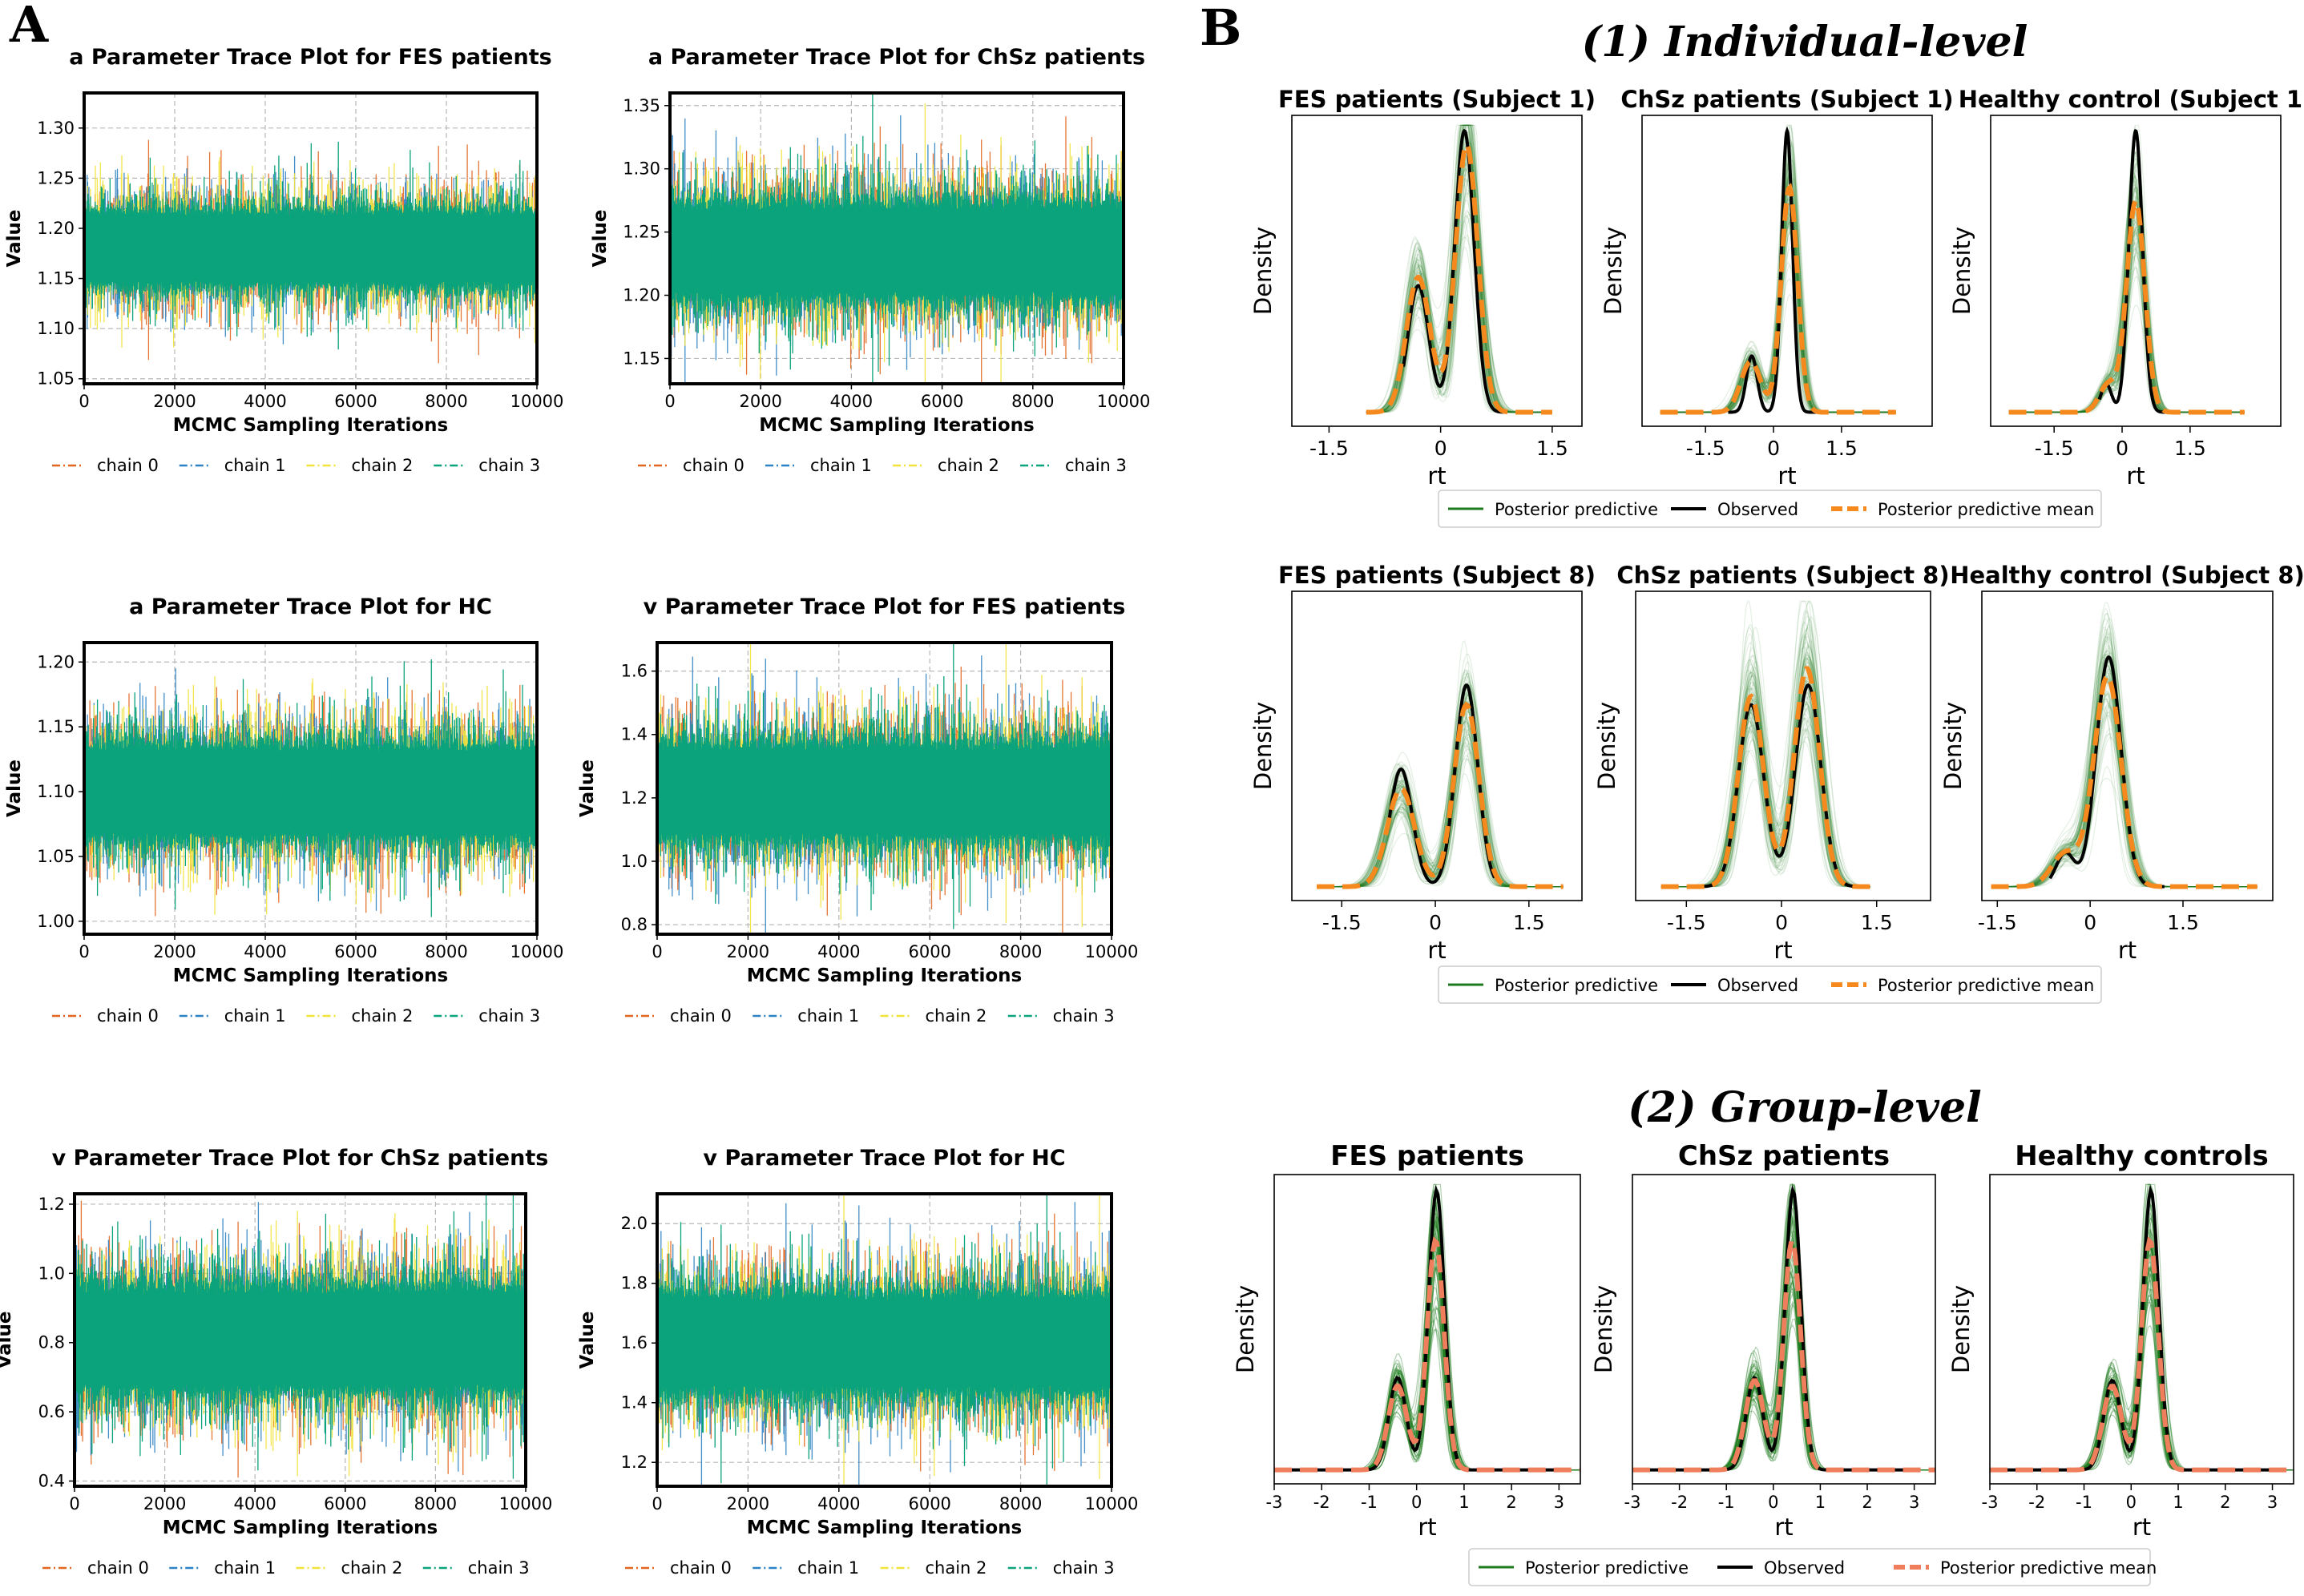 This screenshot has height=1596, width=2304. I want to click on x-tick-label: 8000, so click(1032, 401).